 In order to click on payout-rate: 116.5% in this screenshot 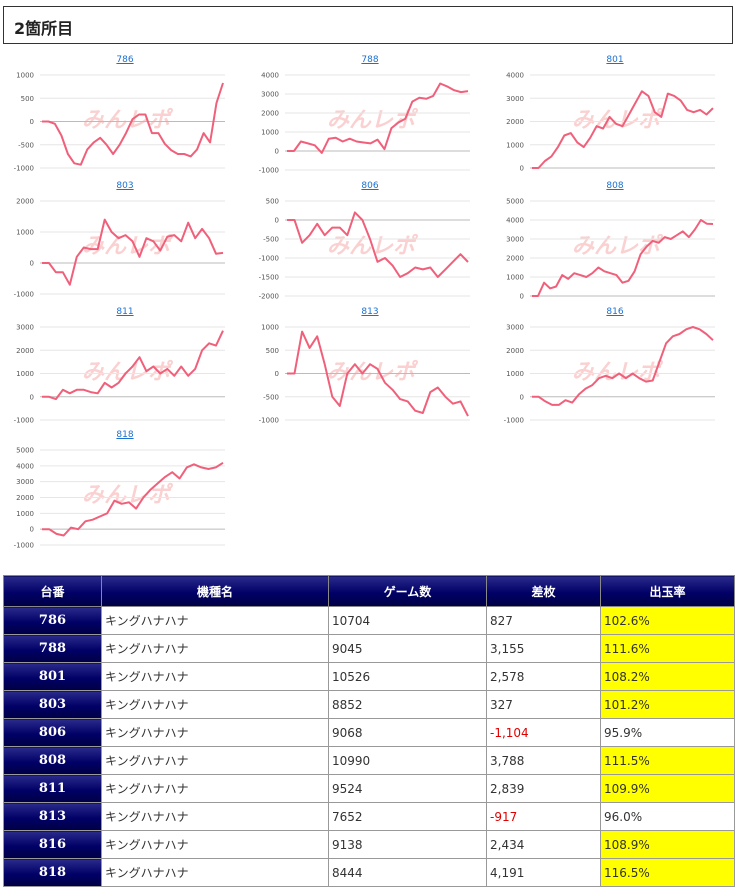, I will do `click(667, 872)`.